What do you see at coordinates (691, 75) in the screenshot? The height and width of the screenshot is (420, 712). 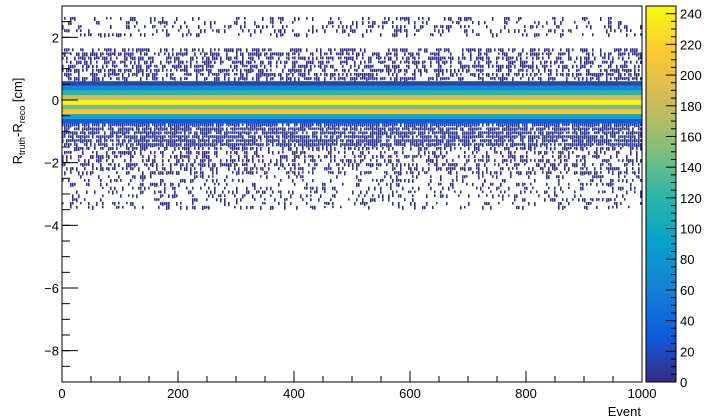 I see `palette-tick-label: 200` at bounding box center [691, 75].